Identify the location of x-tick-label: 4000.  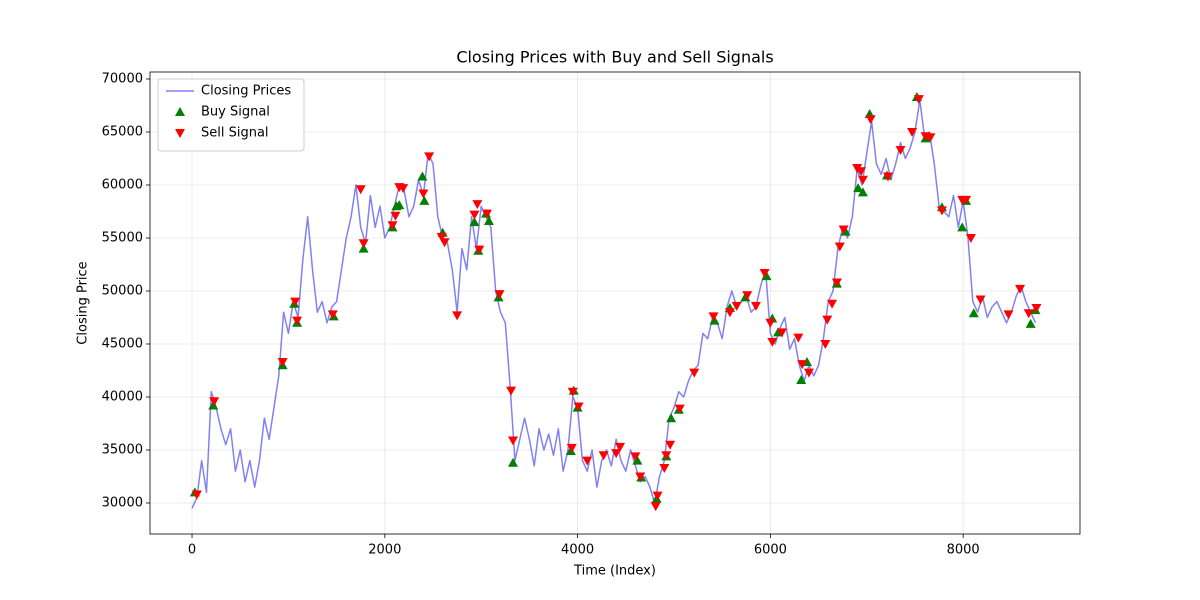
(577, 550).